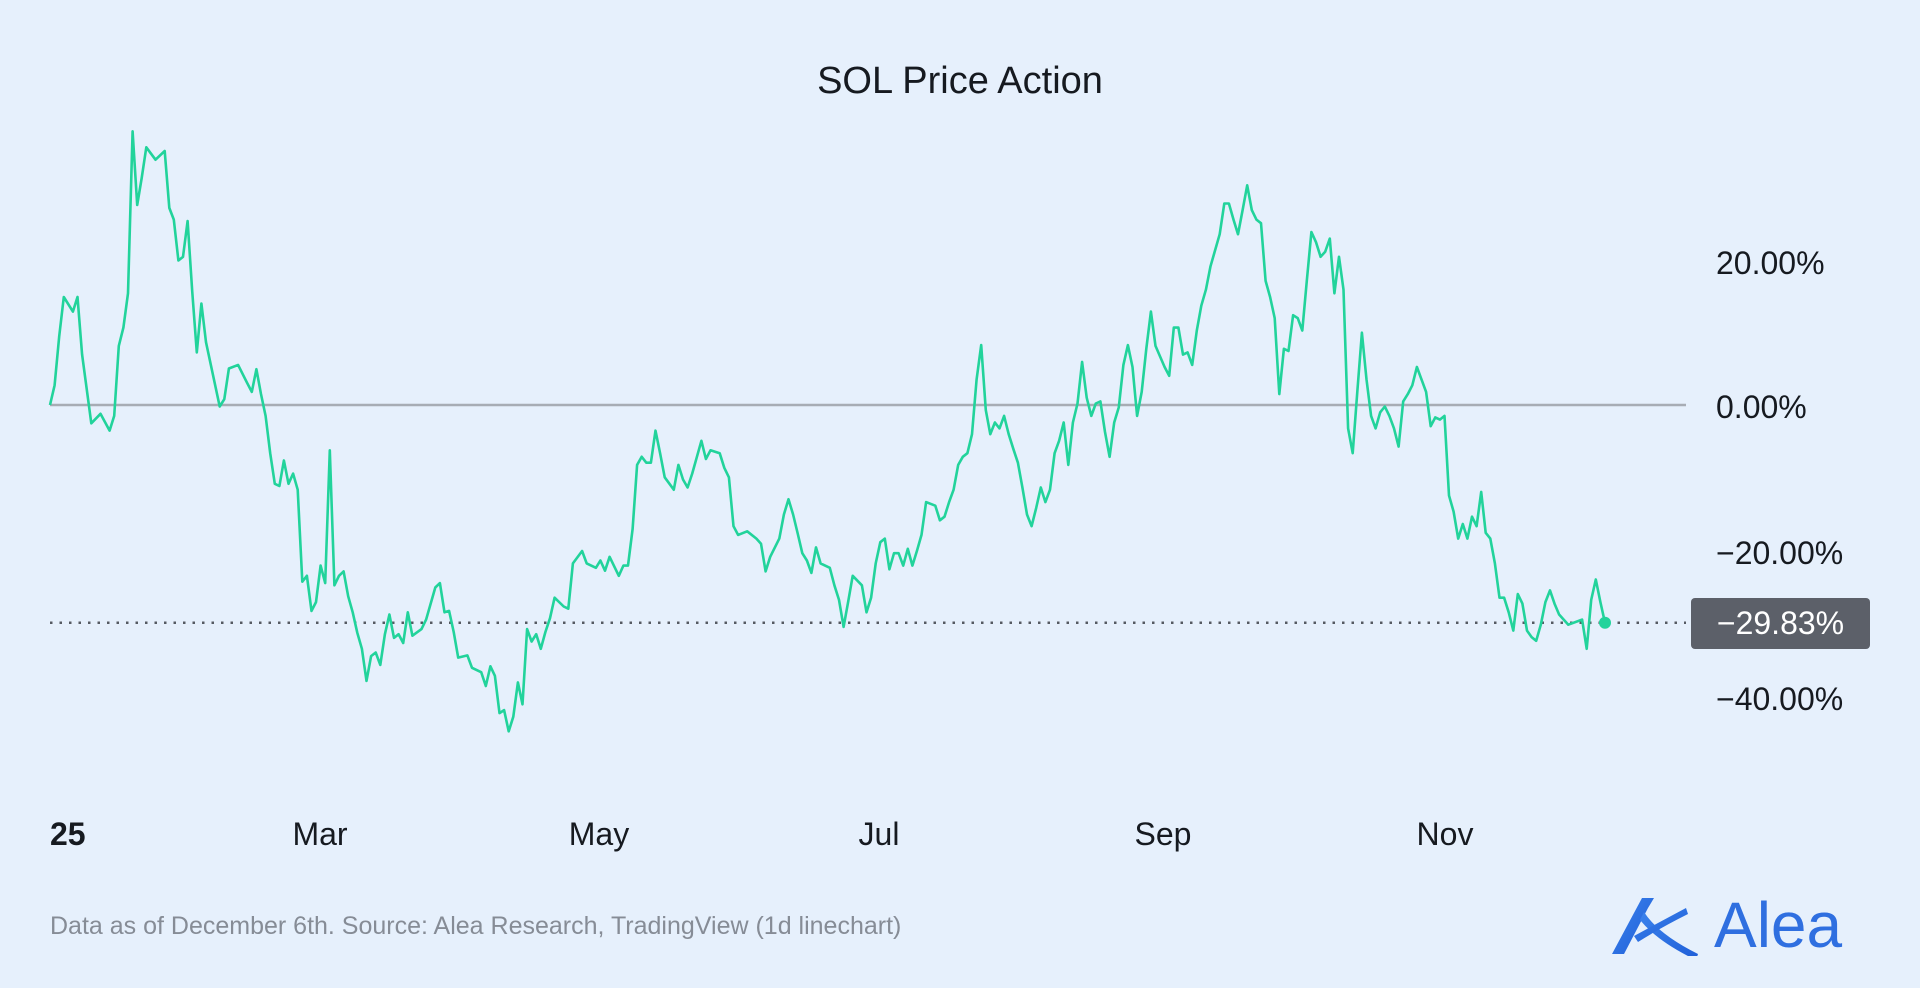  I want to click on last-value-label: −29.83%, so click(1780, 623).